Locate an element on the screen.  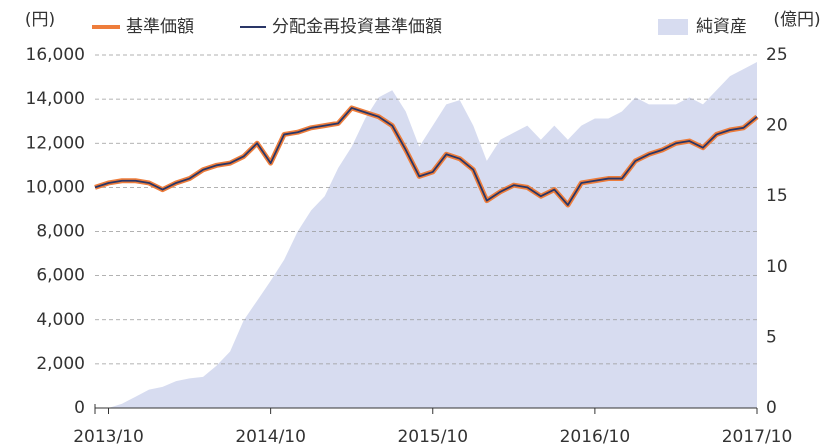
y-tick-label: 8,000 is located at coordinates (60, 232).